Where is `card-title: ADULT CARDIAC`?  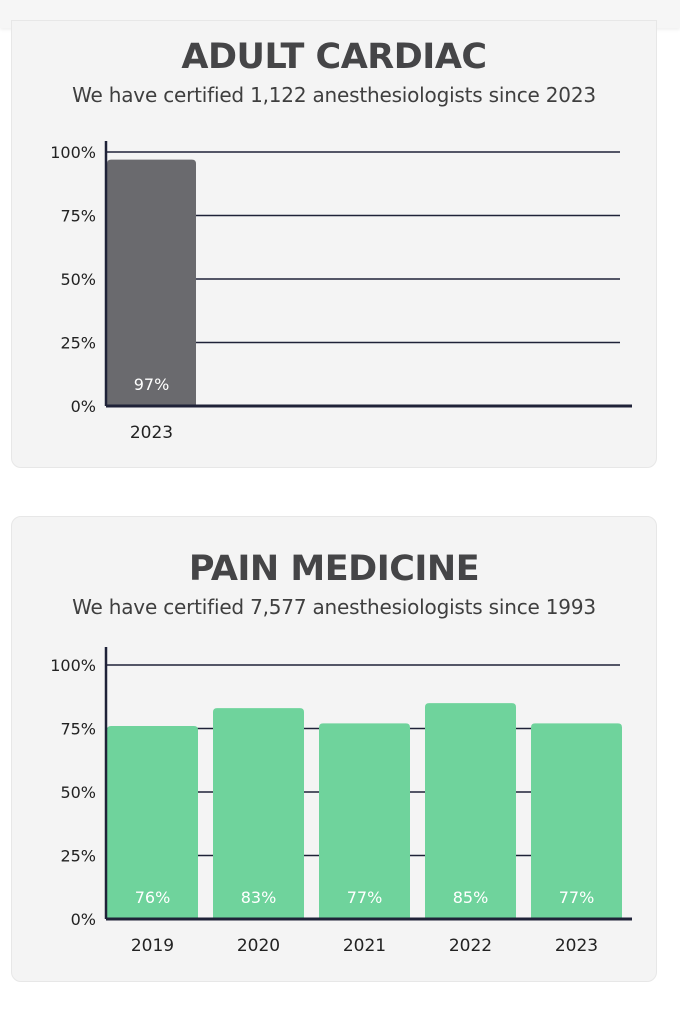 card-title: ADULT CARDIAC is located at coordinates (334, 57).